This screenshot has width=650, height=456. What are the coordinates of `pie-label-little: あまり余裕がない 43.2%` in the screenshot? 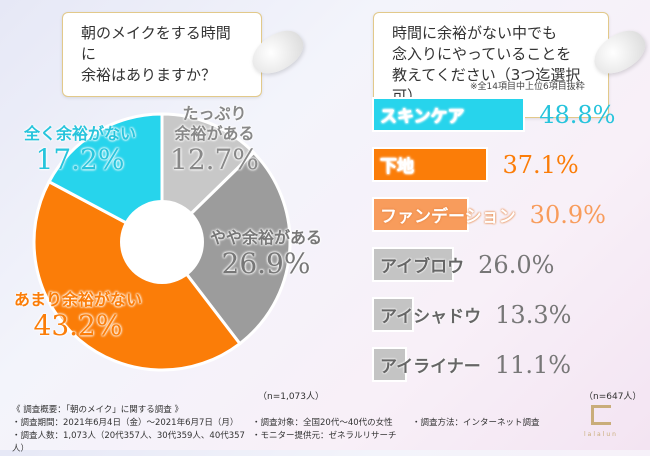 It's located at (78, 316).